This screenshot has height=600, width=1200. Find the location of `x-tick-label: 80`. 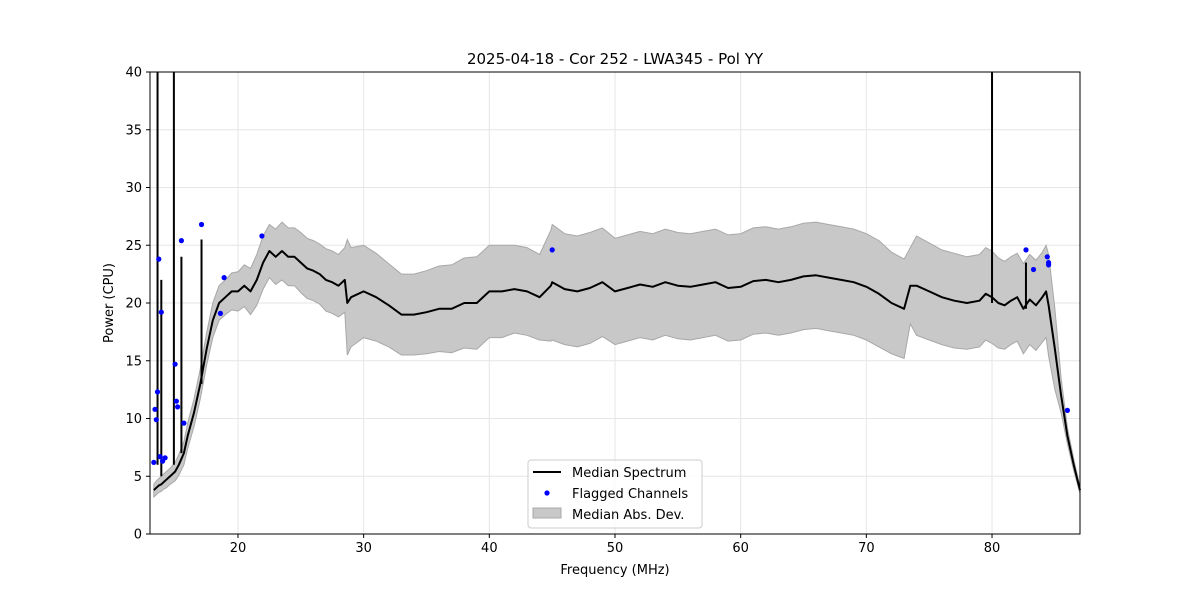

x-tick-label: 80 is located at coordinates (992, 548).